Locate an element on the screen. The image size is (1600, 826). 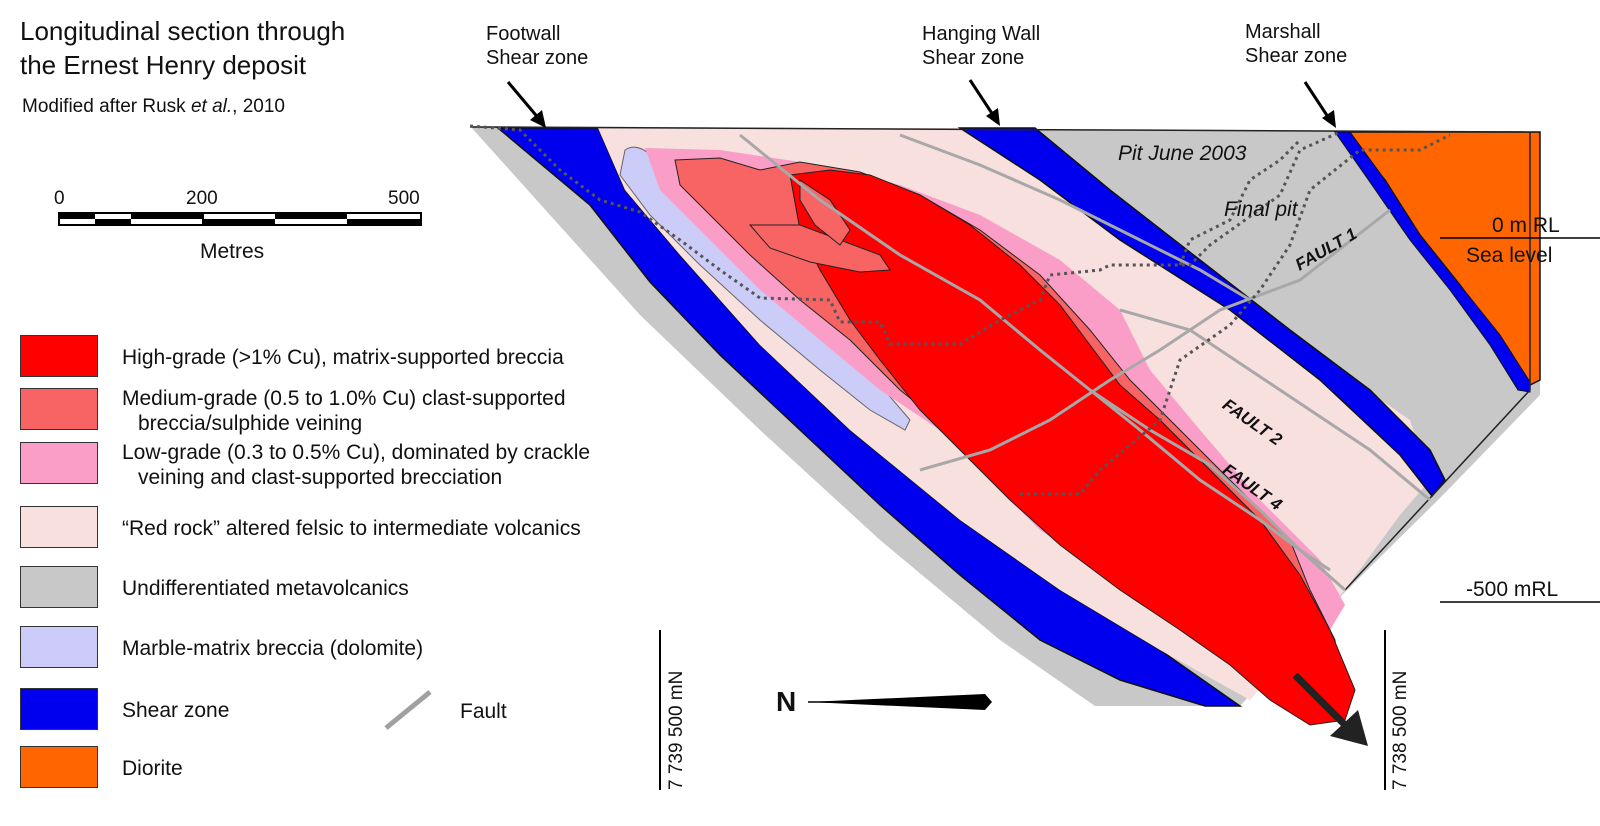
pit-june-2003-outline is located at coordinates (905, 235).